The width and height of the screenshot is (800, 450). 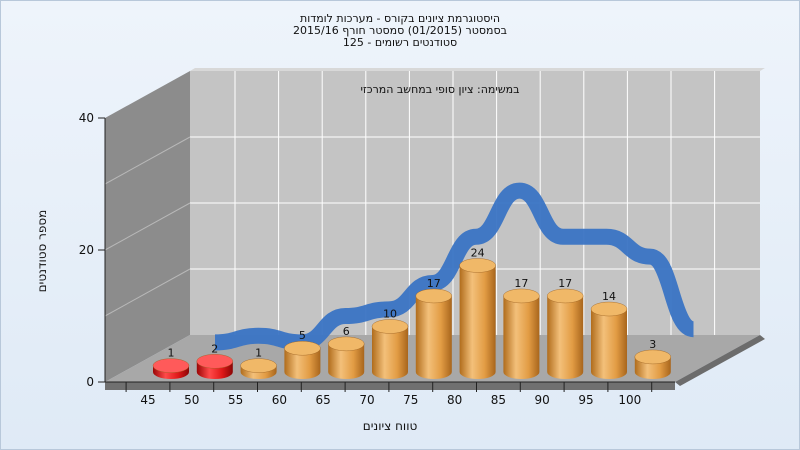 What do you see at coordinates (214, 348) in the screenshot?
I see `bar-value-label: 2` at bounding box center [214, 348].